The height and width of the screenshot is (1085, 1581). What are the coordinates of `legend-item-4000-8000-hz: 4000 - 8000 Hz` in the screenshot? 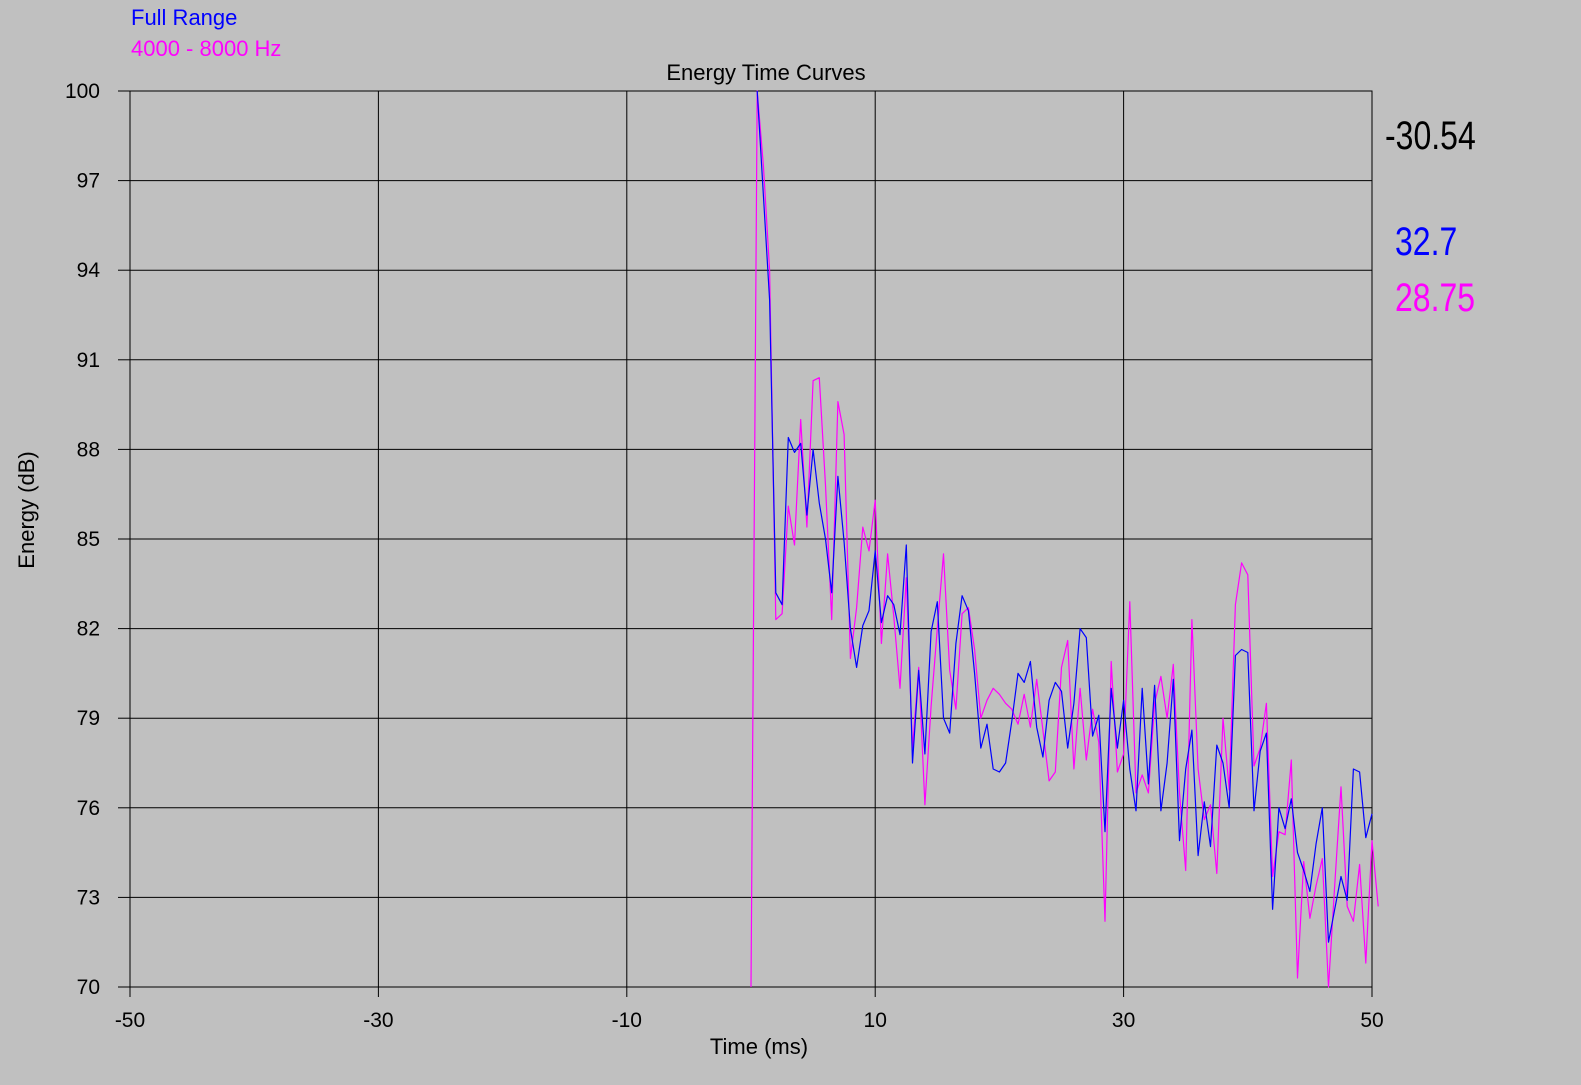 It's located at (206, 48).